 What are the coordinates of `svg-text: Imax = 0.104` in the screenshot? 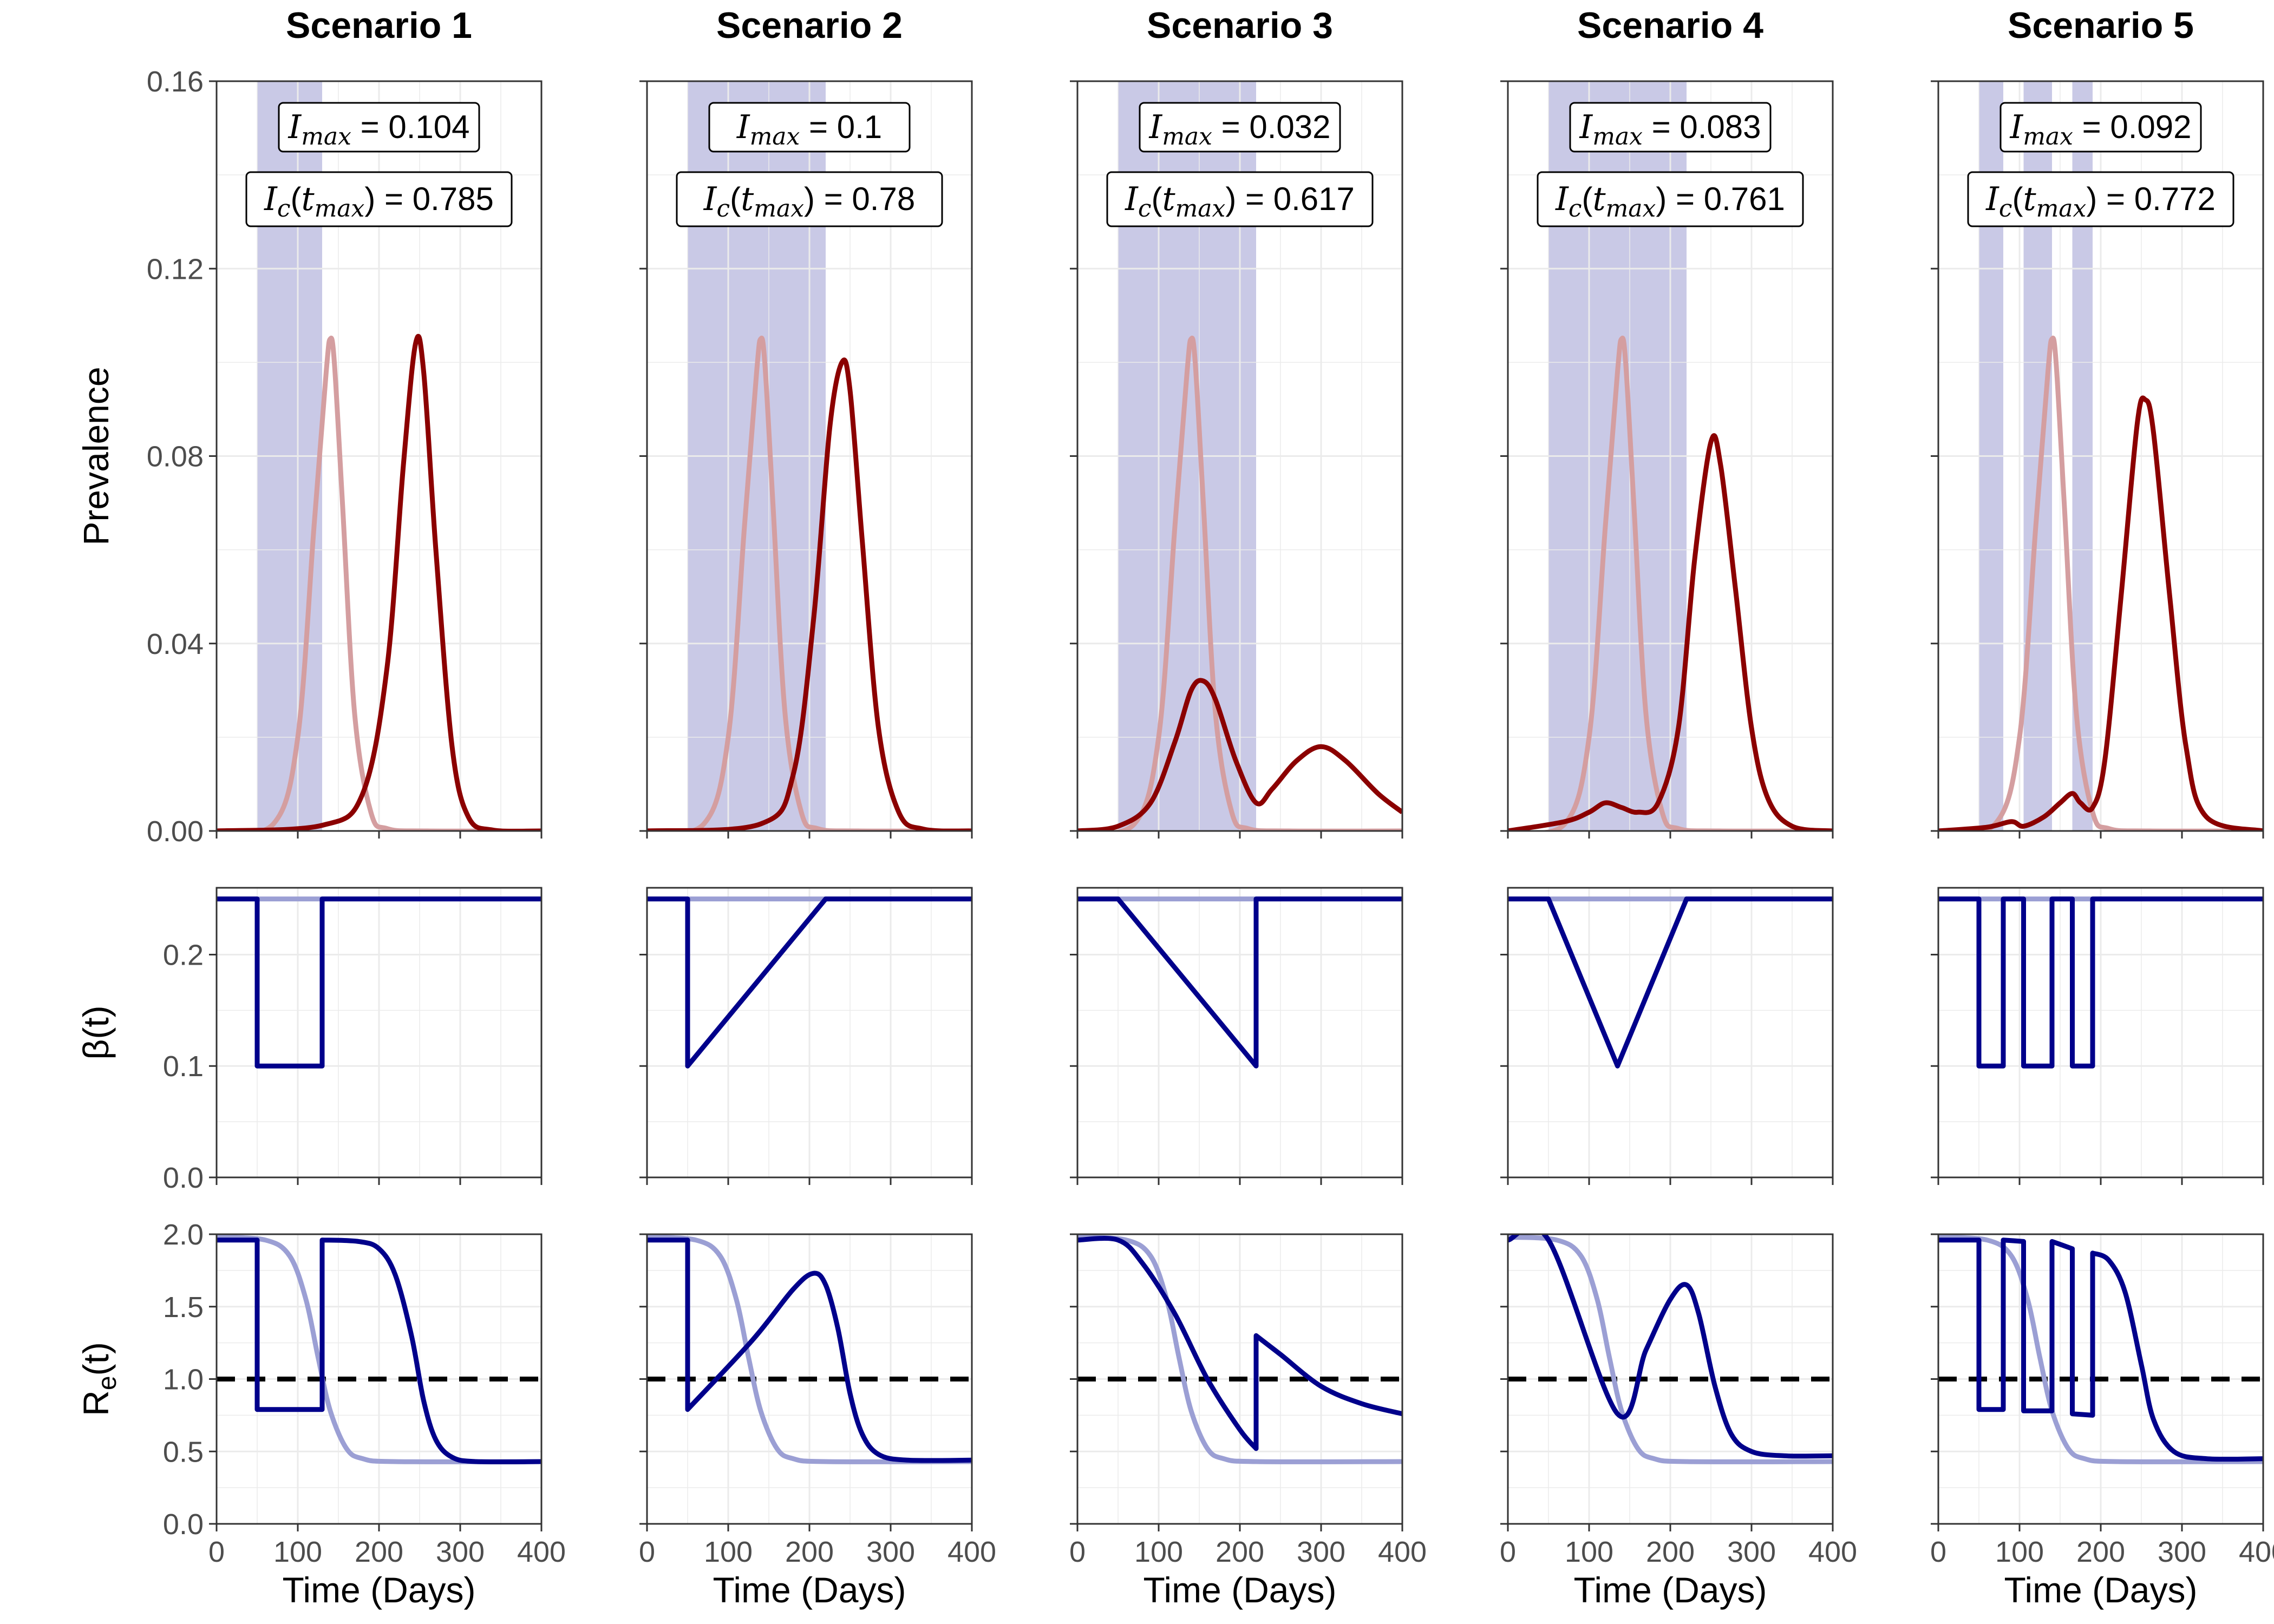 It's located at (378, 129).